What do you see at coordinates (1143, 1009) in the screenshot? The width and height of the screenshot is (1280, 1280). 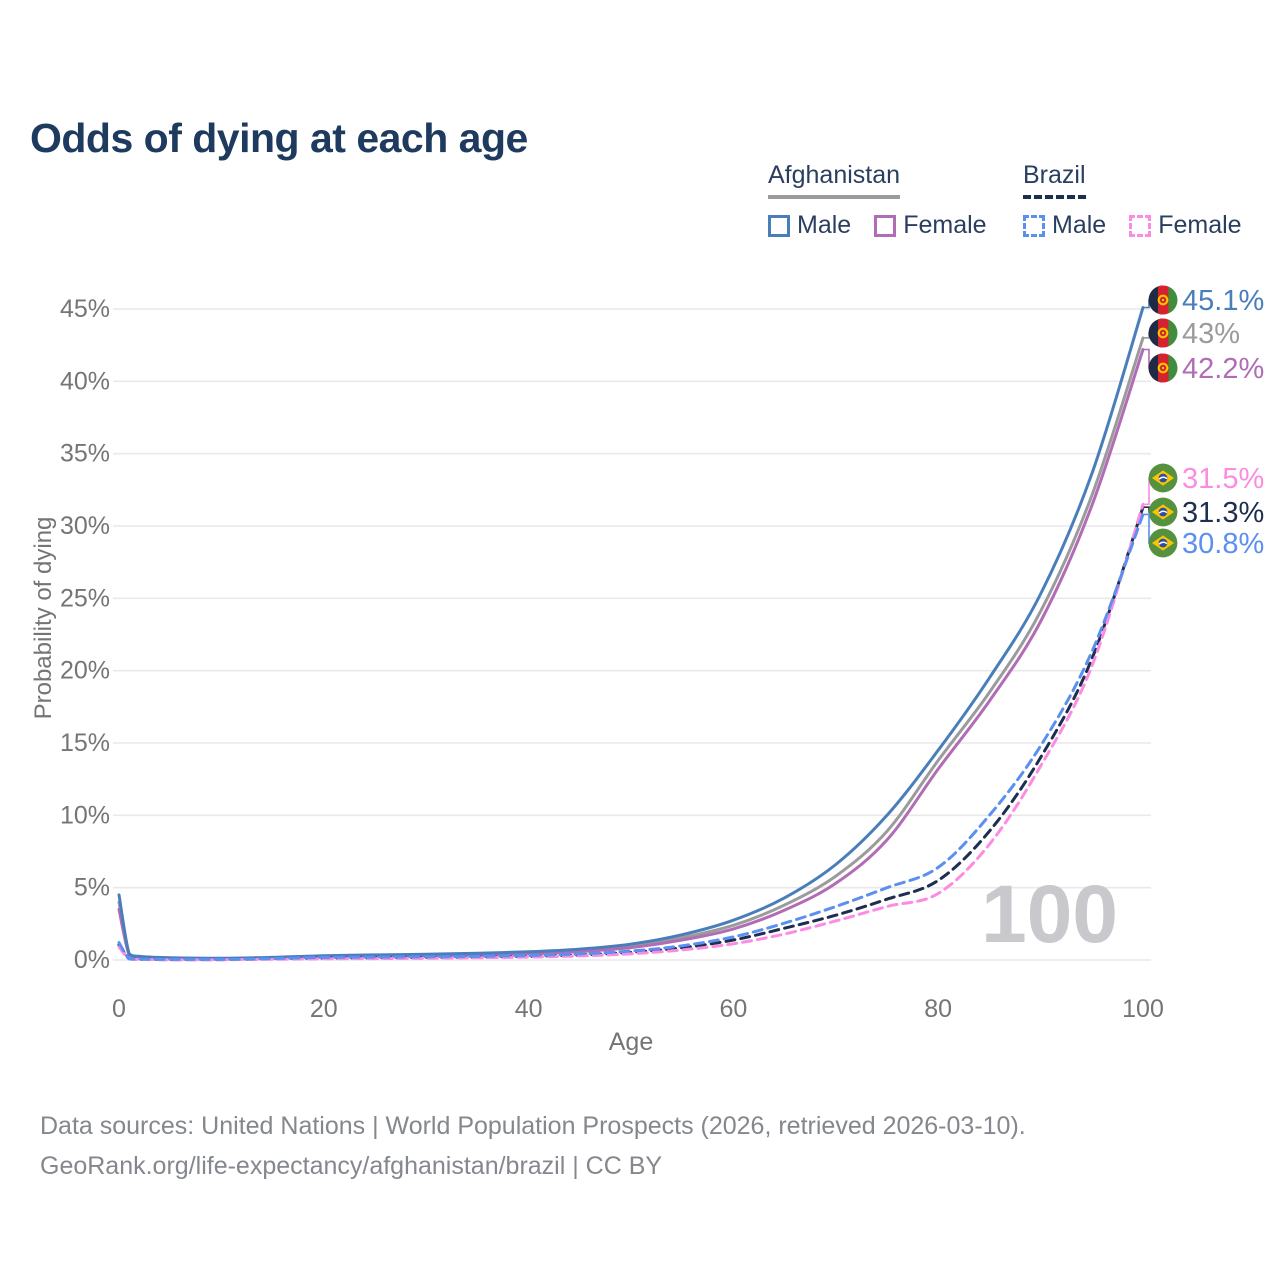 I see `x-tick-label: 100` at bounding box center [1143, 1009].